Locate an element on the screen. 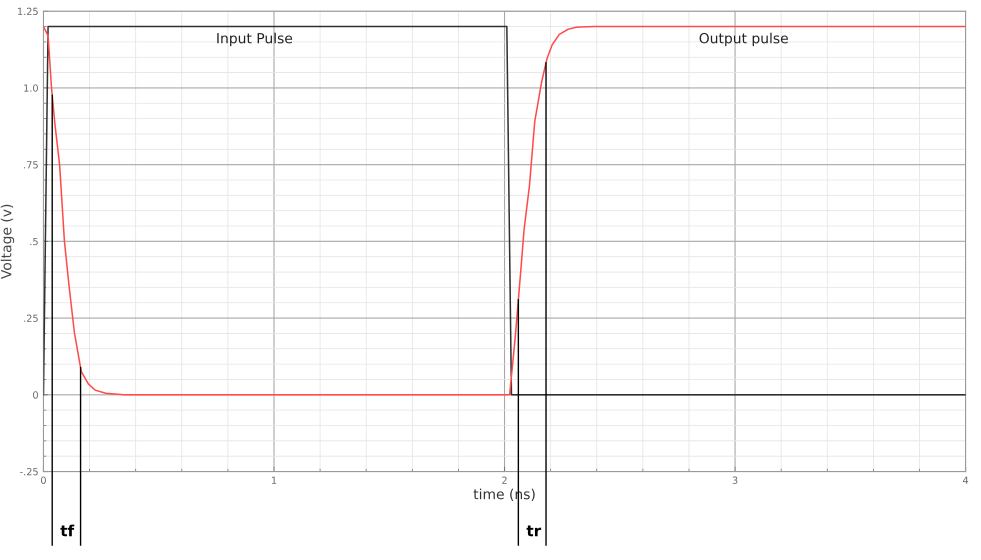 The height and width of the screenshot is (560, 981). y-tick-label: .5 is located at coordinates (34, 242).